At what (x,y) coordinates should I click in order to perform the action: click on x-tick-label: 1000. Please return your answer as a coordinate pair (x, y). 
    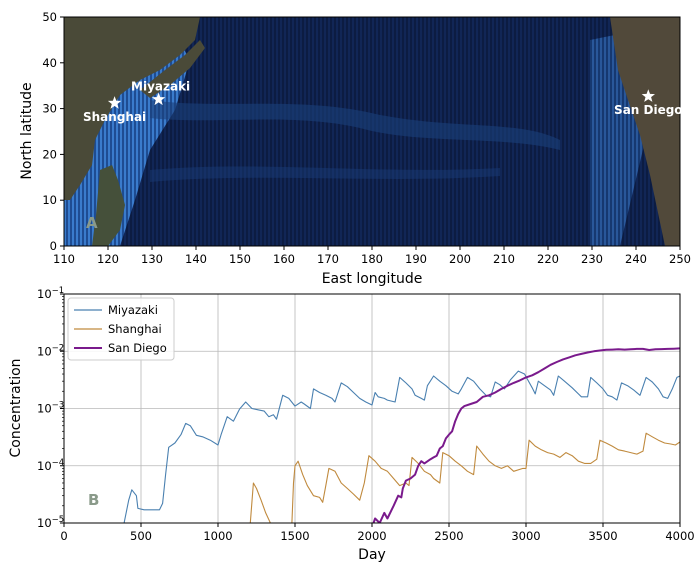
    Looking at the image, I should click on (217, 536).